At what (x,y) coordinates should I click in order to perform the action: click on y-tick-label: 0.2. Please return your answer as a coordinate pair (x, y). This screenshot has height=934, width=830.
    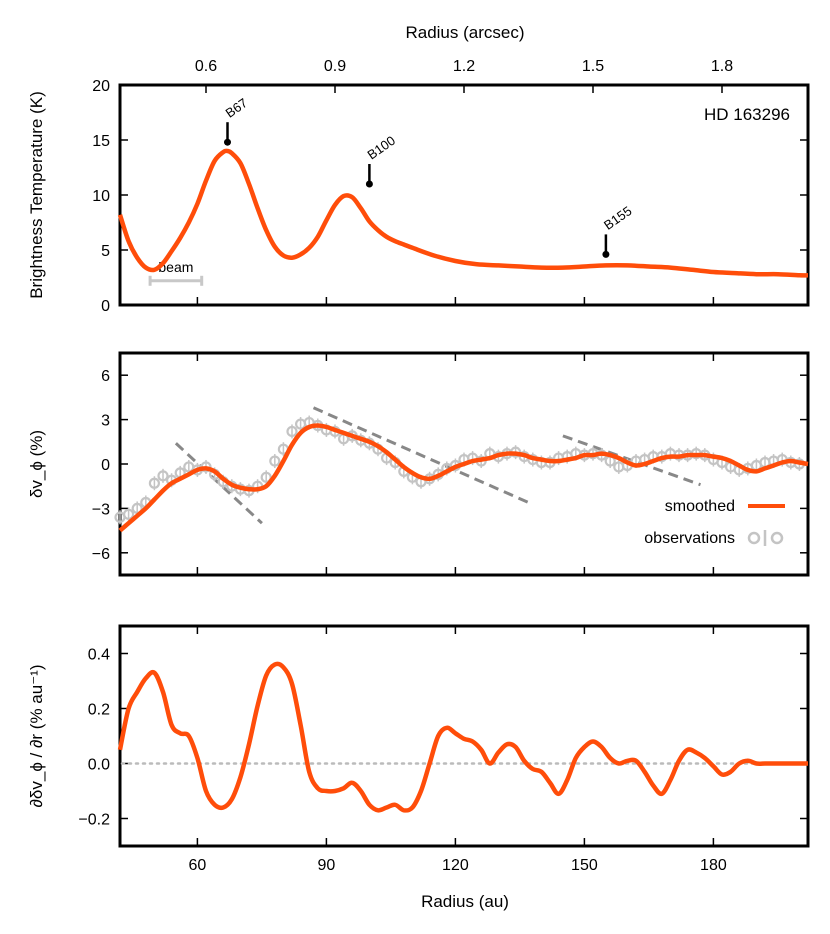
    Looking at the image, I should click on (99, 710).